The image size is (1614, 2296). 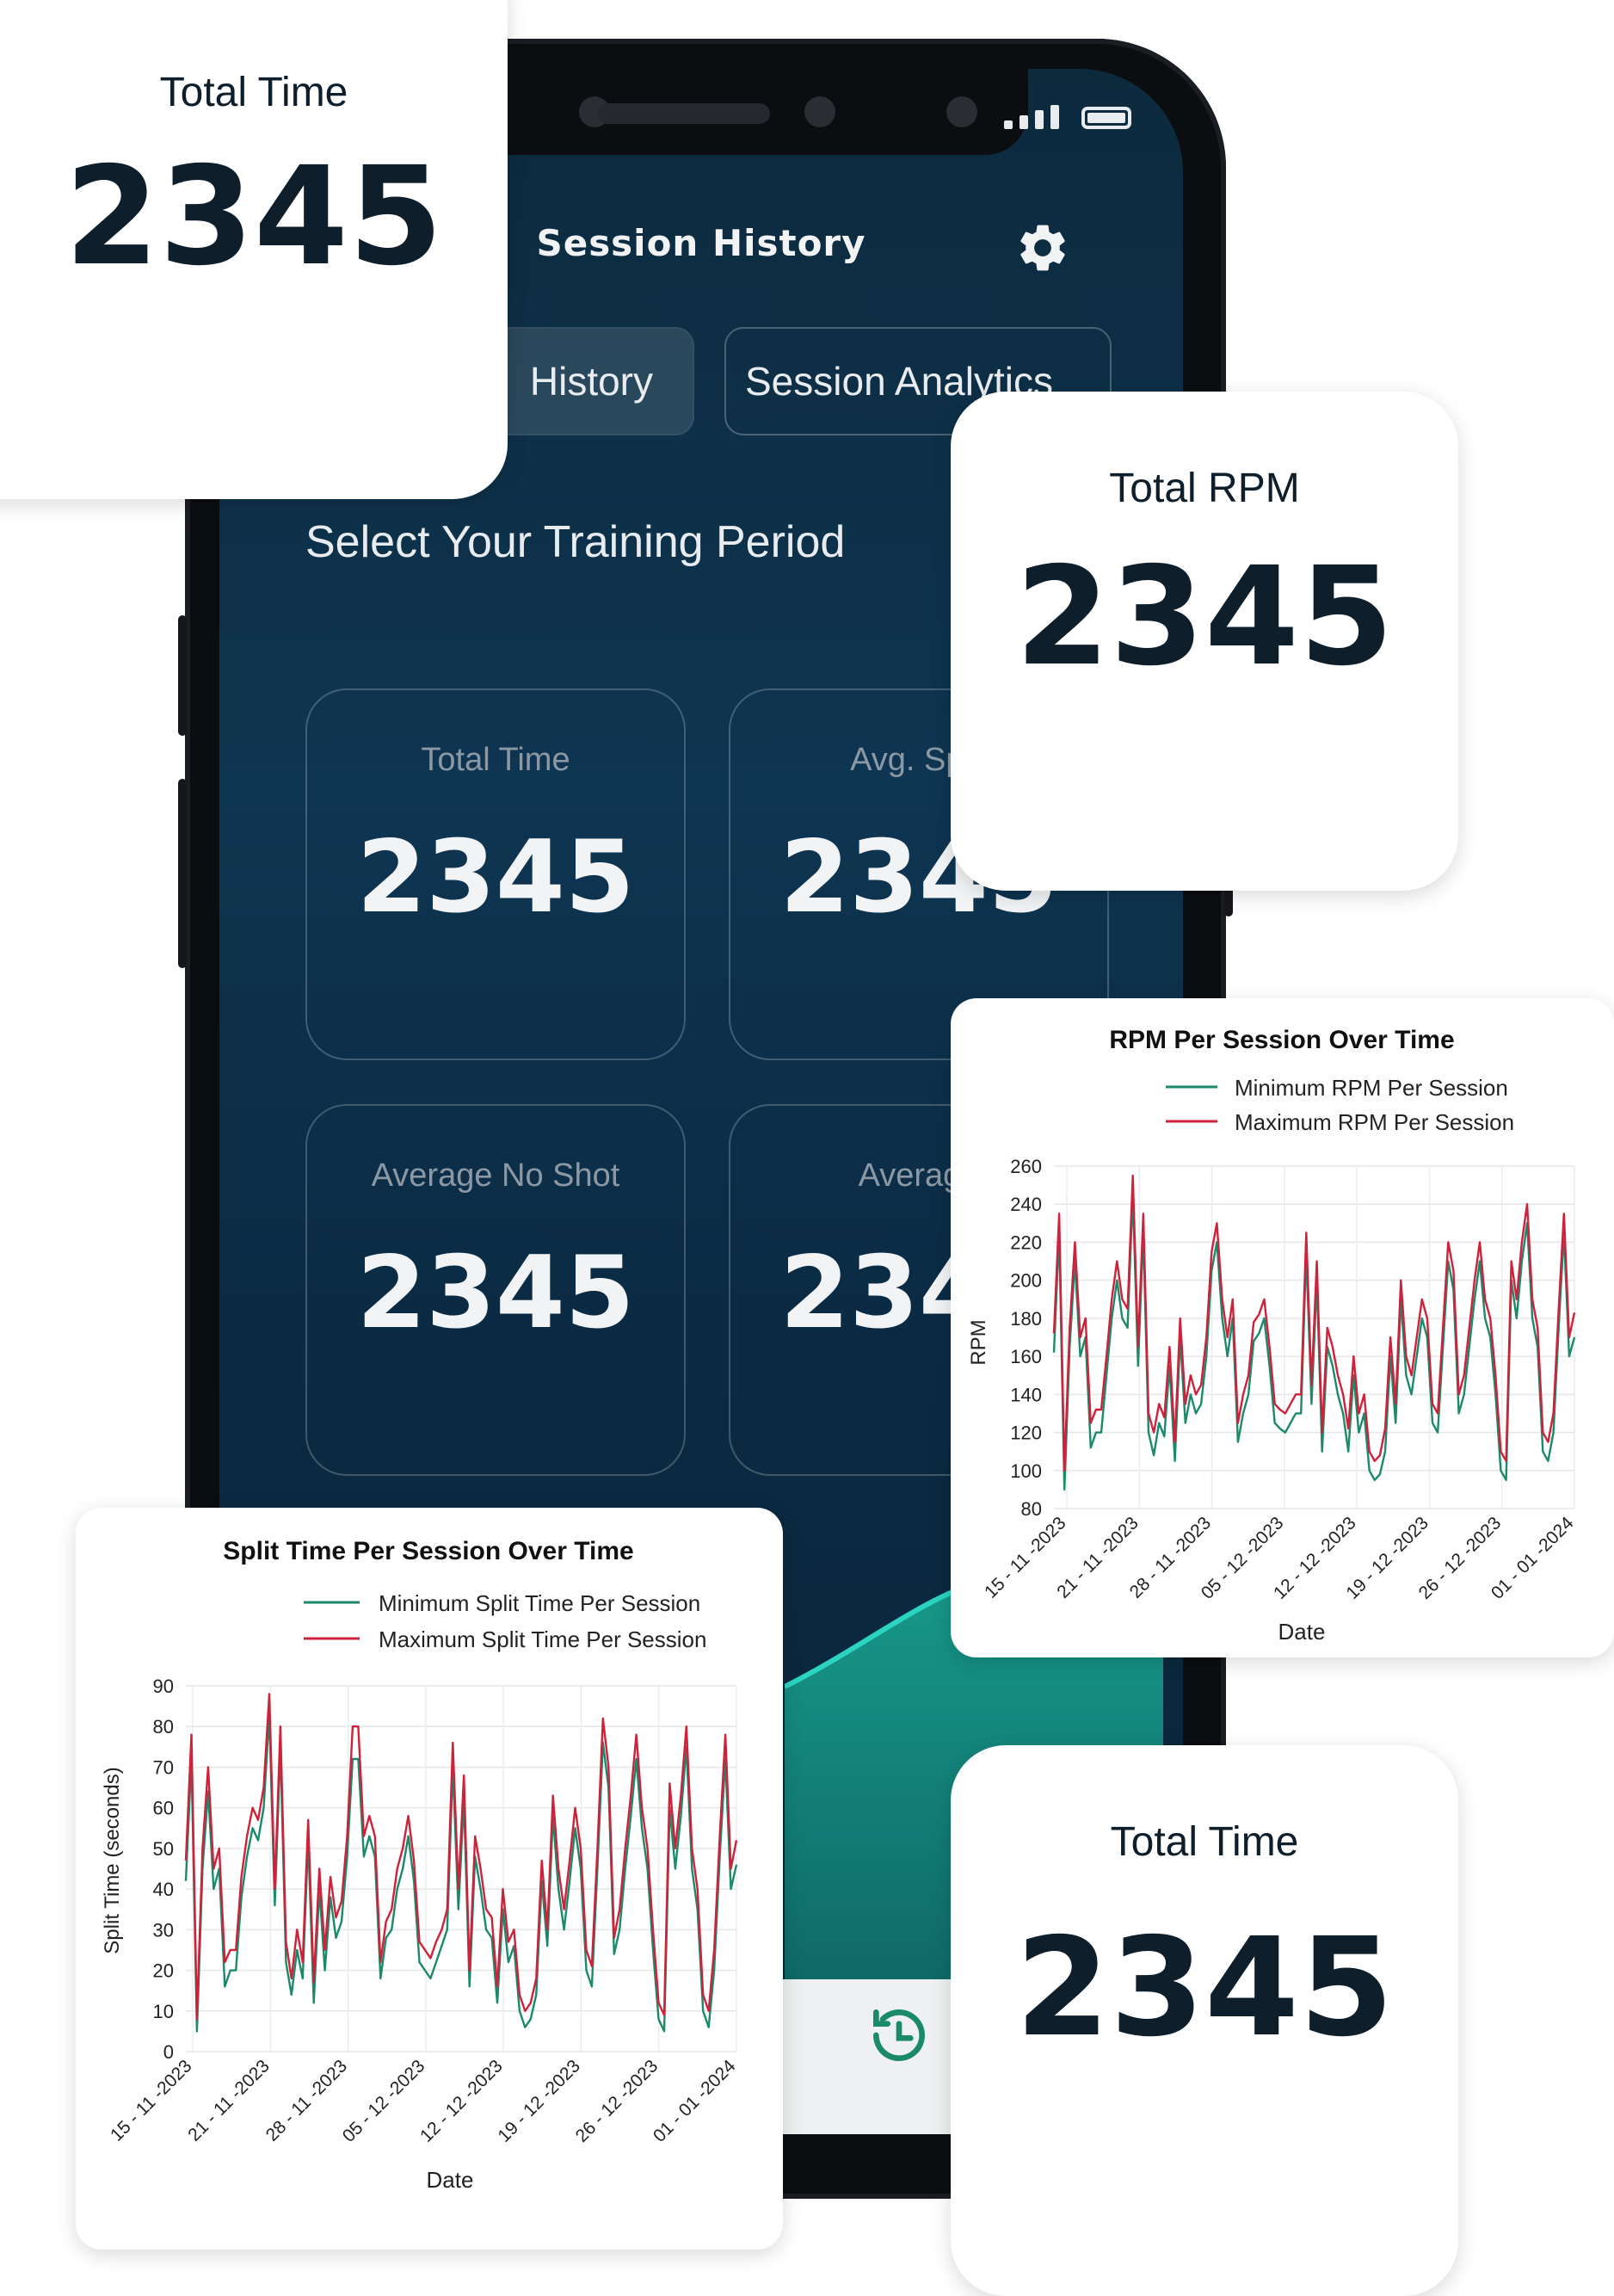 I want to click on x-tick-label: 28 - 11 -2023, so click(x=307, y=2100).